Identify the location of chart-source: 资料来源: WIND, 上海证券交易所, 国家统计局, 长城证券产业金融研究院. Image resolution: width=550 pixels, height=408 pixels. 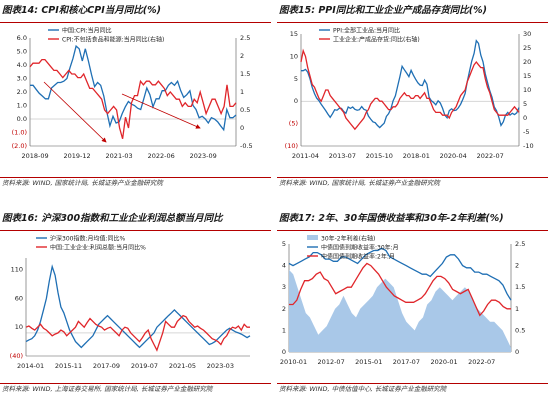
(107, 389).